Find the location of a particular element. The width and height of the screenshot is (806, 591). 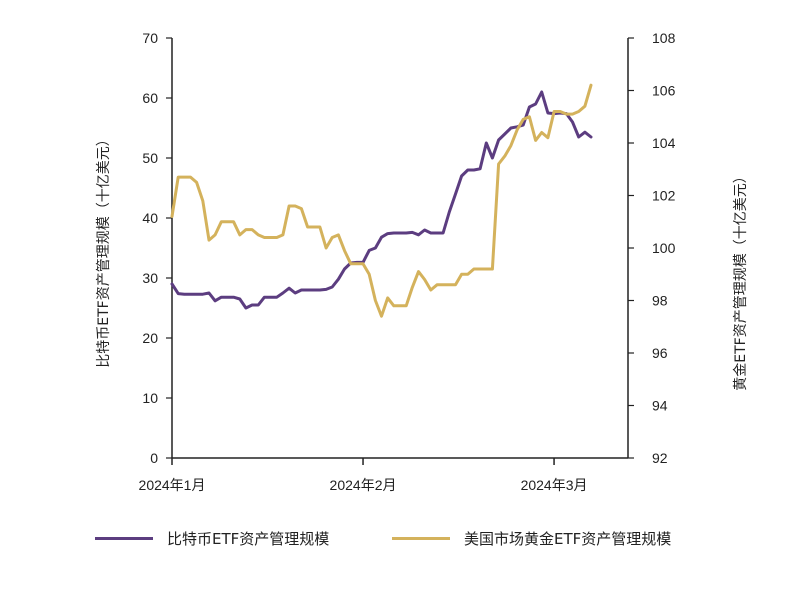

right-tick-label: 92 is located at coordinates (660, 458).